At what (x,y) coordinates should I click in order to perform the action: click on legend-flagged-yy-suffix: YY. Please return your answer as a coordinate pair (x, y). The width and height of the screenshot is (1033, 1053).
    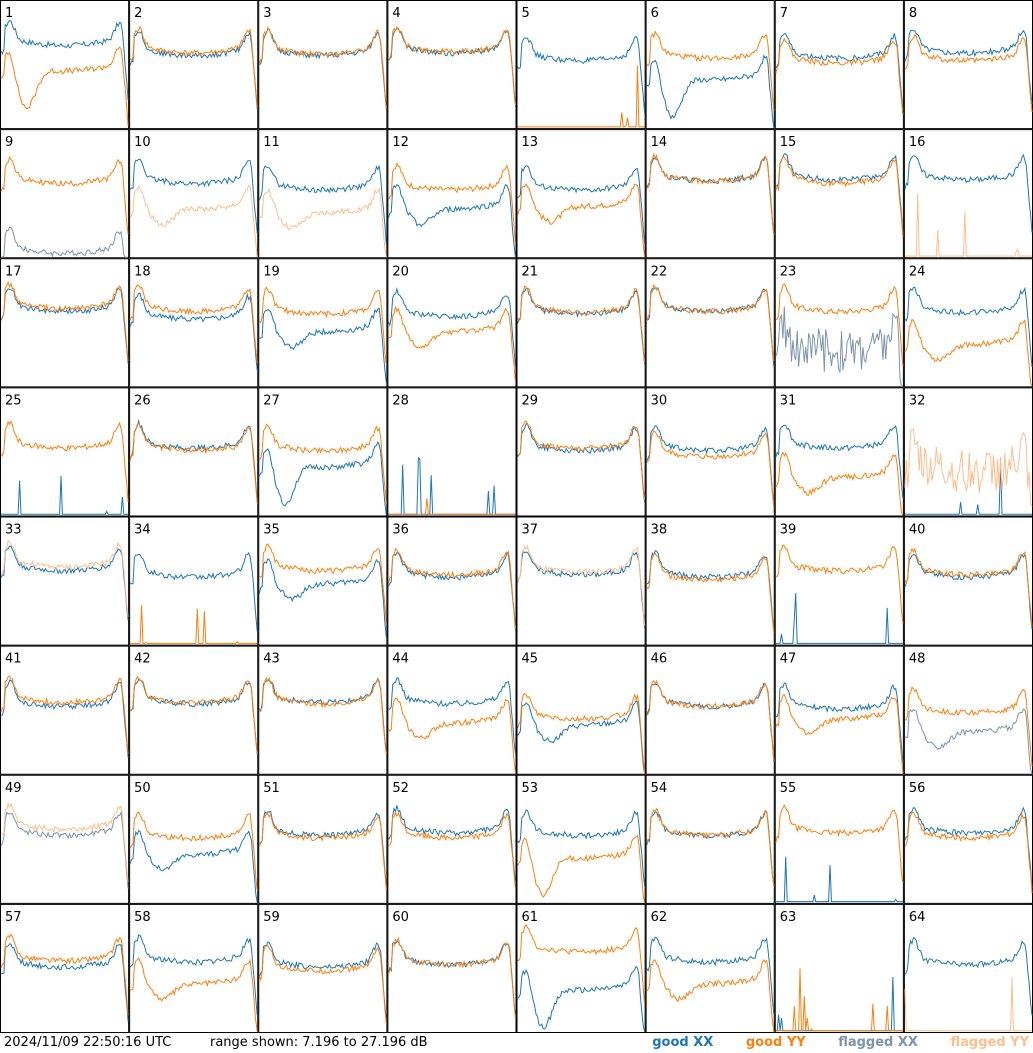
    Looking at the image, I should click on (1019, 1042).